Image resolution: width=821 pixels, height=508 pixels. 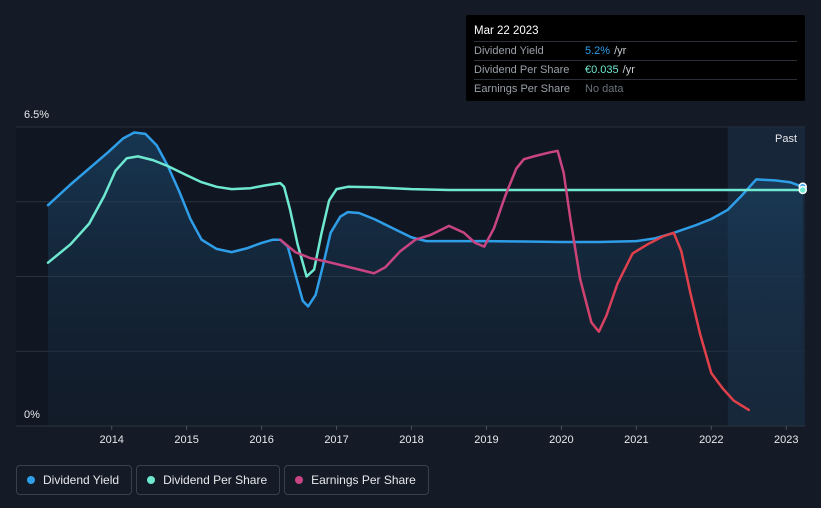 I want to click on legend-item-earnings-per-share: Earnings Per Share, so click(x=356, y=480).